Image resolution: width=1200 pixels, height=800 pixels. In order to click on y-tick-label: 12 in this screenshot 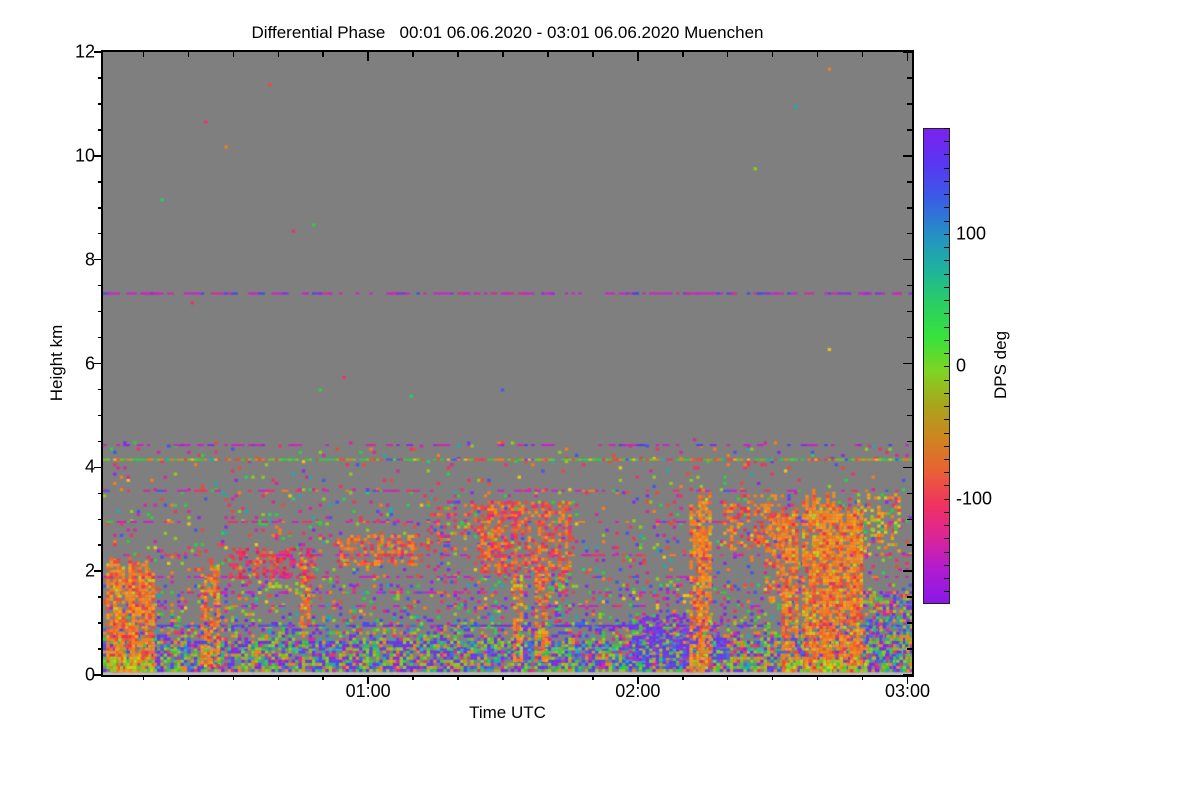, I will do `click(84, 51)`.